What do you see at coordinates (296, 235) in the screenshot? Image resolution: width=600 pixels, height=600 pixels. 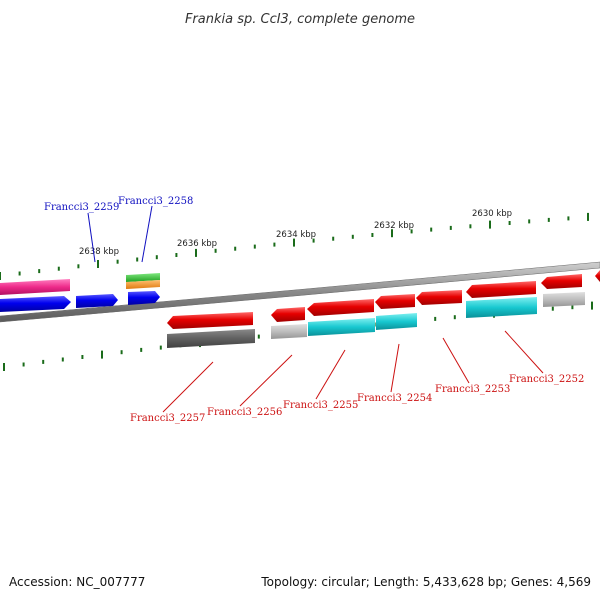 I see `kbp-label-2634: 2634 kbp` at bounding box center [296, 235].